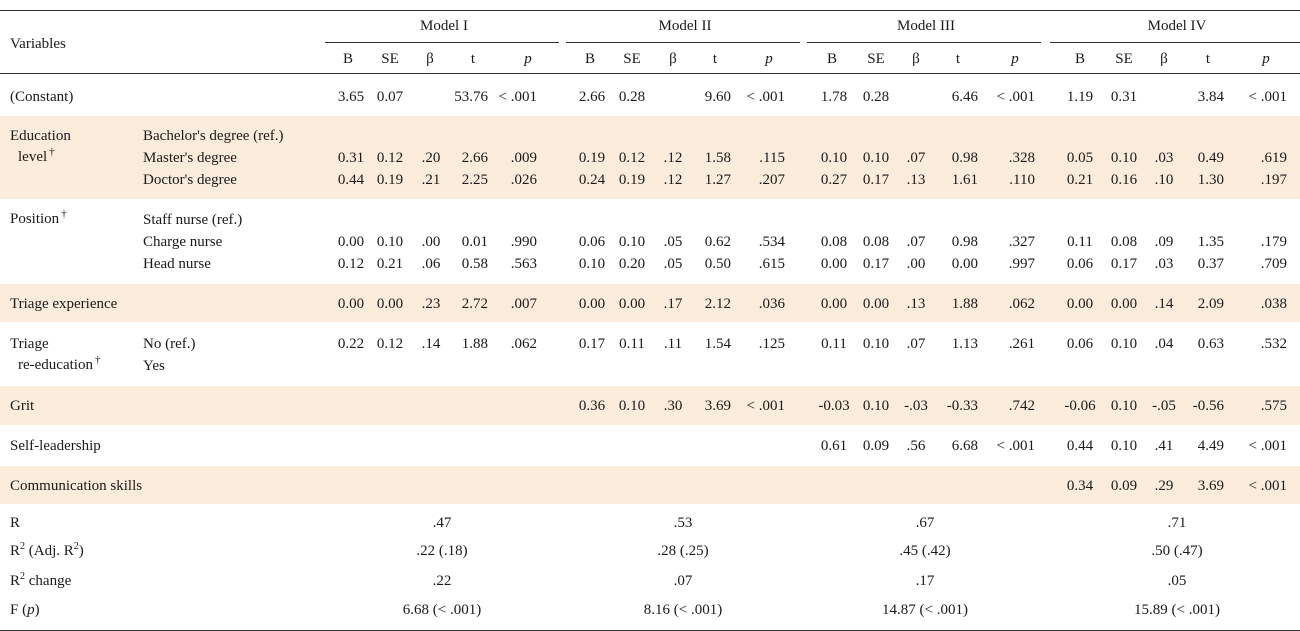 This screenshot has height=631, width=1300. Describe the element at coordinates (771, 264) in the screenshot. I see `cell-head-nurse-m2-p: .615` at that location.